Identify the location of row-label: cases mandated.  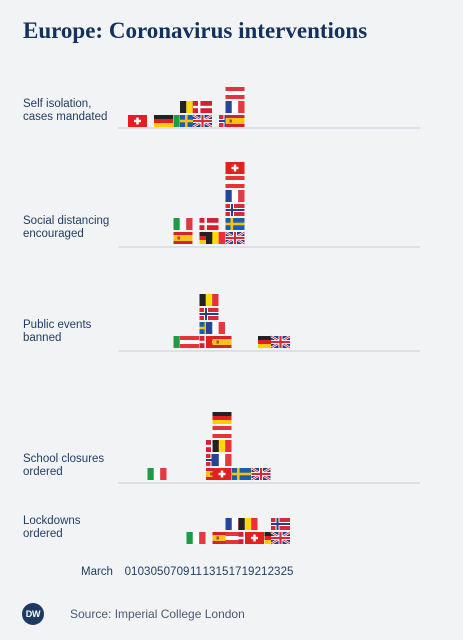
(65, 117).